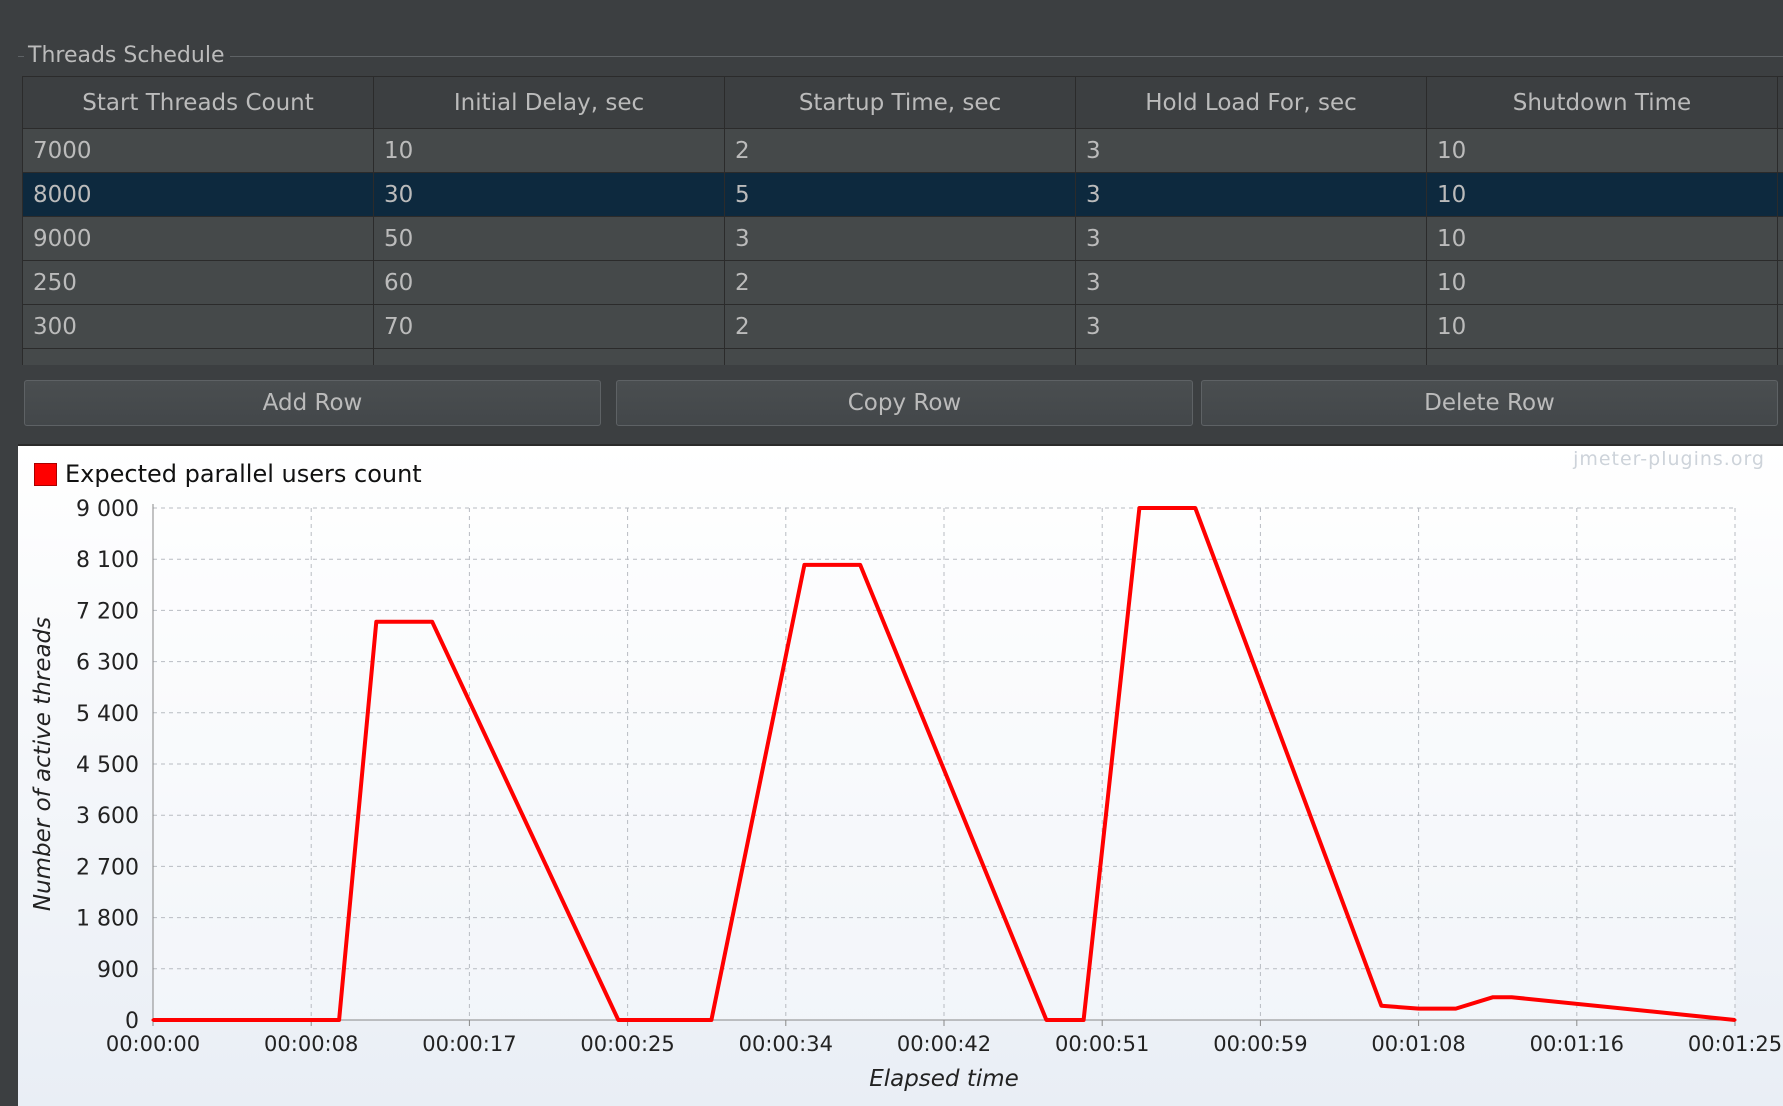  Describe the element at coordinates (107, 663) in the screenshot. I see `y-tick-label: 6 300` at that location.